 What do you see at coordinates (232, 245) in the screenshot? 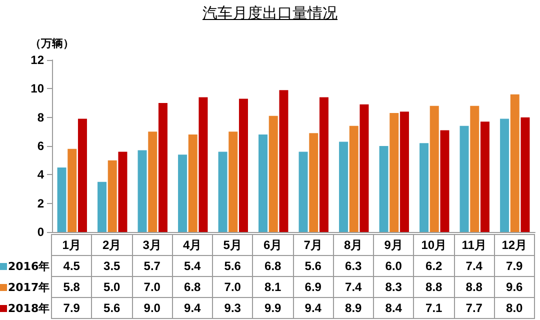
I see `x-tick-label: 5月` at bounding box center [232, 245].